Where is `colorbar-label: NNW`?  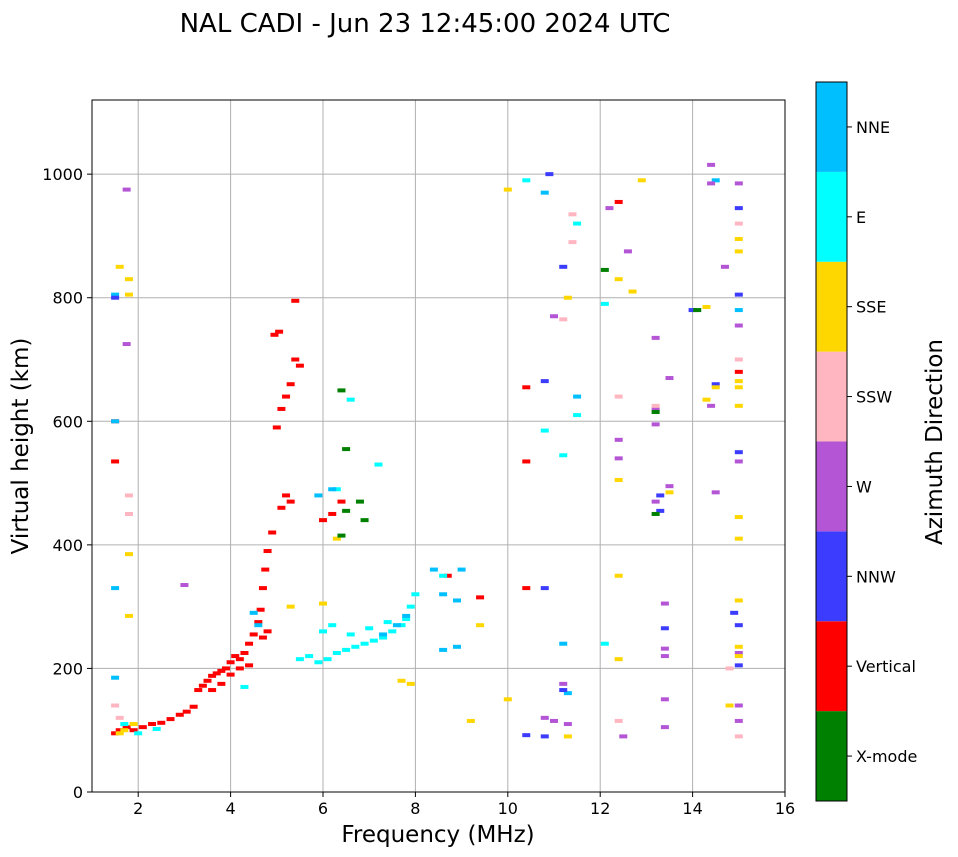
colorbar-label: NNW is located at coordinates (876, 576).